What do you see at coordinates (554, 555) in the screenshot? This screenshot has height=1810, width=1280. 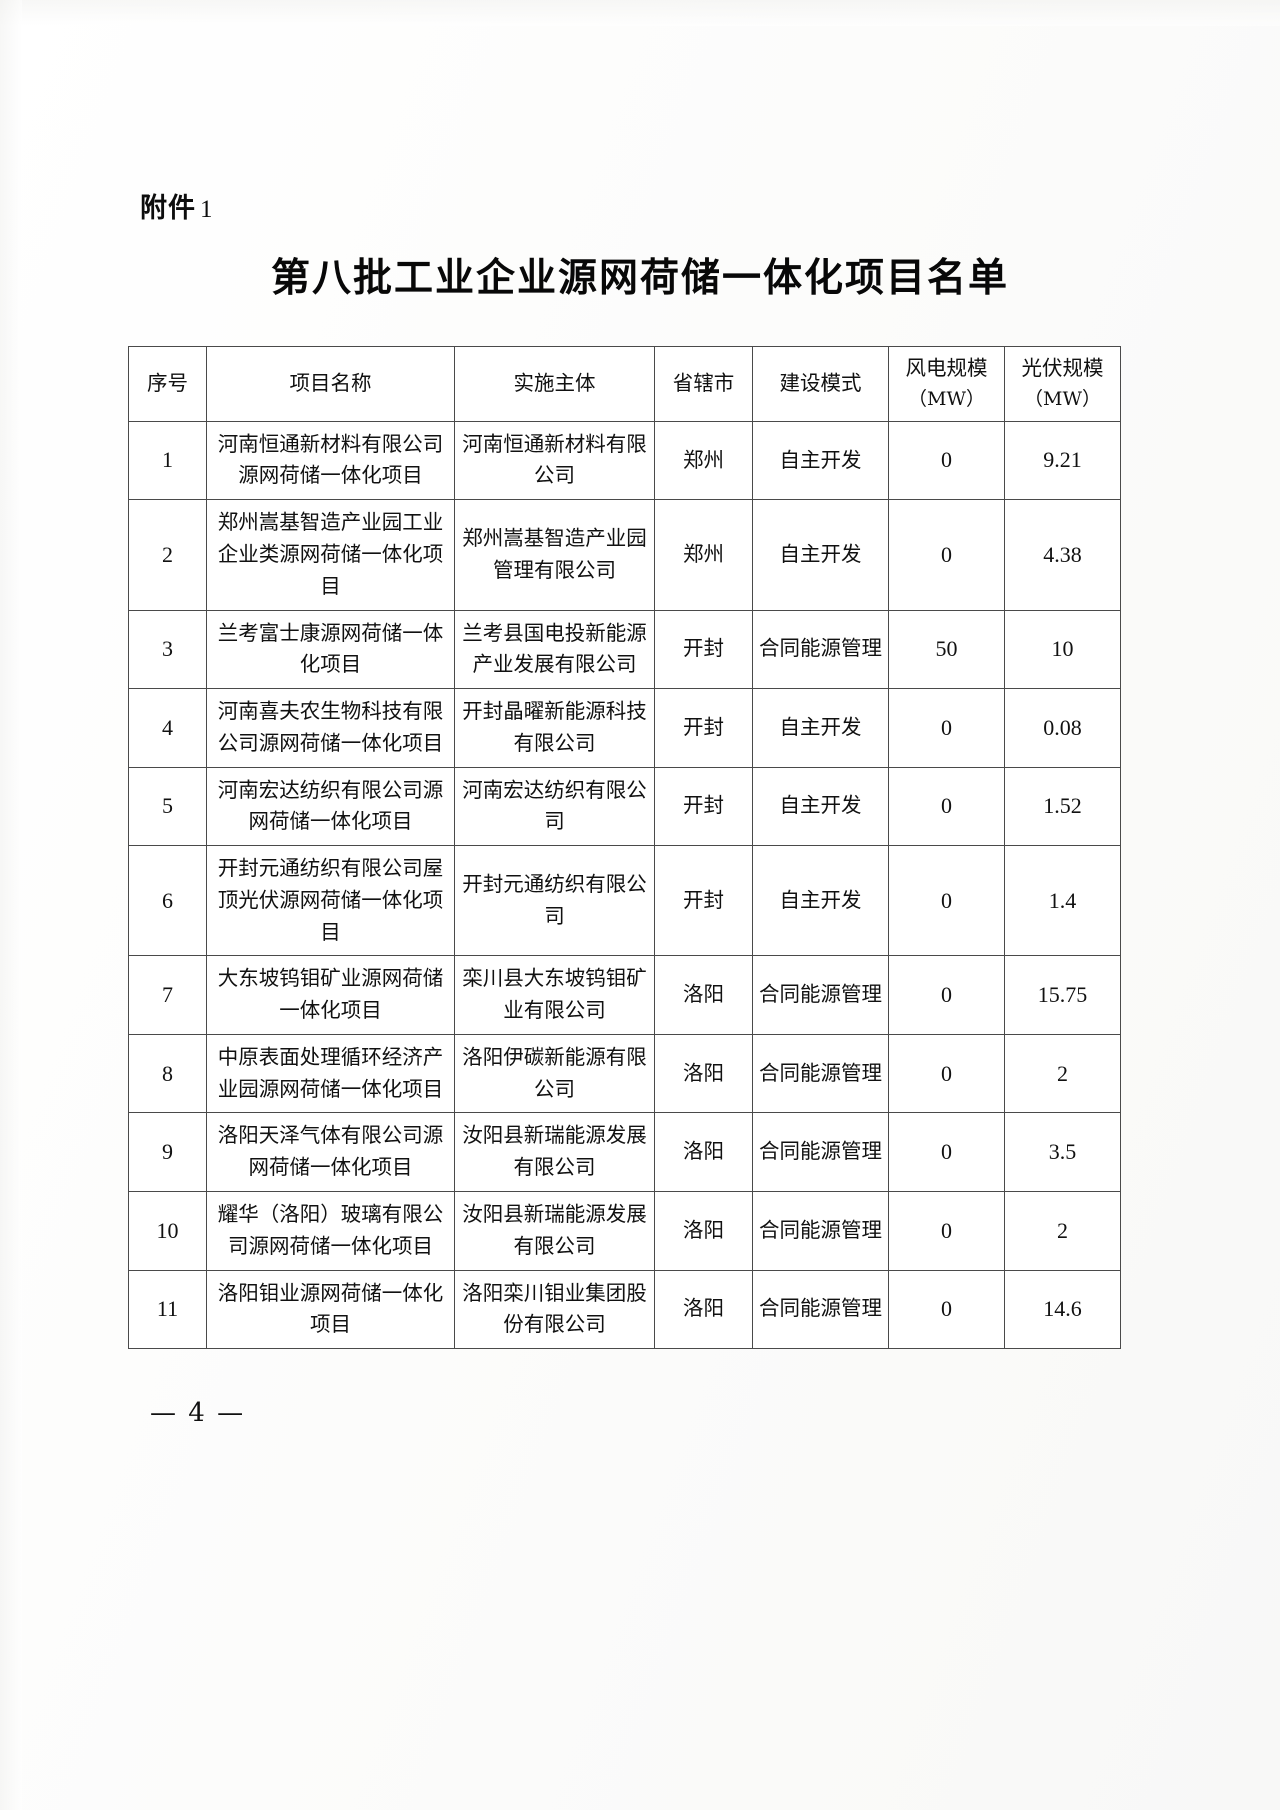 I see `cell-entity: 郑州嵩基智造产业园管理有限公司` at bounding box center [554, 555].